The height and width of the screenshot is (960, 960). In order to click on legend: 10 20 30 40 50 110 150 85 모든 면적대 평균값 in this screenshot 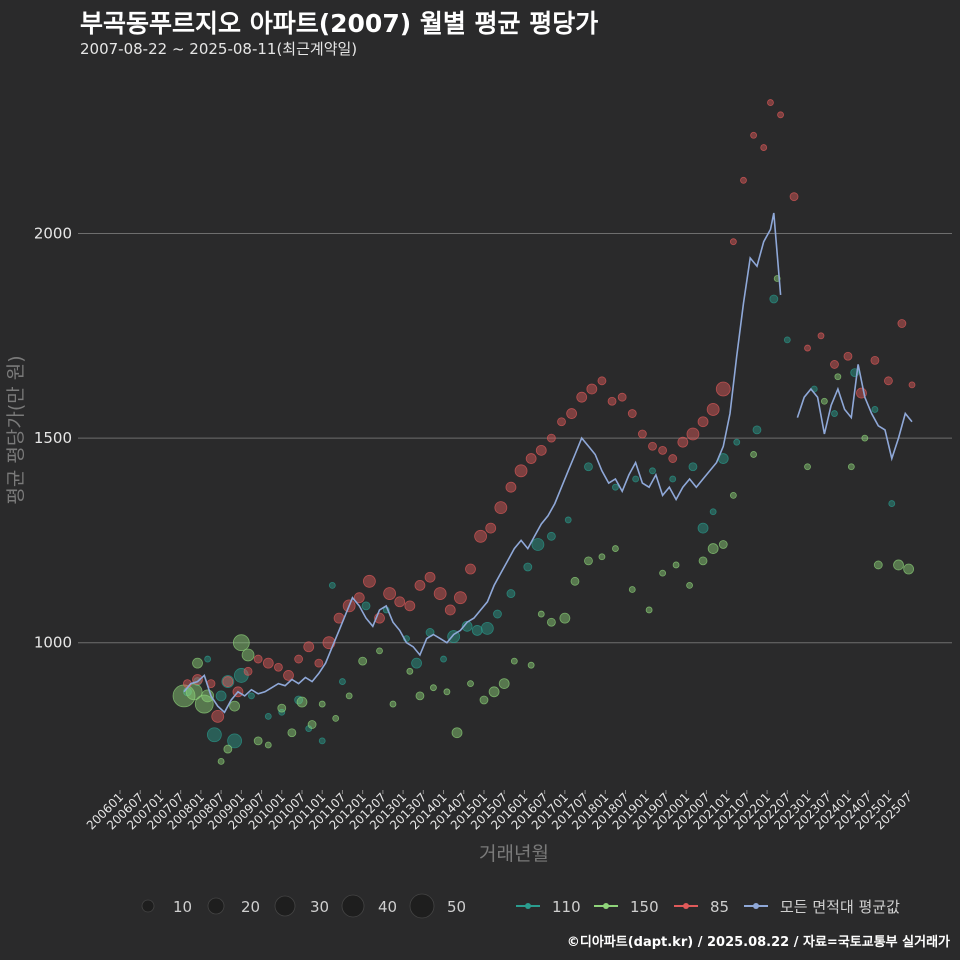, I will do `click(520, 906)`.